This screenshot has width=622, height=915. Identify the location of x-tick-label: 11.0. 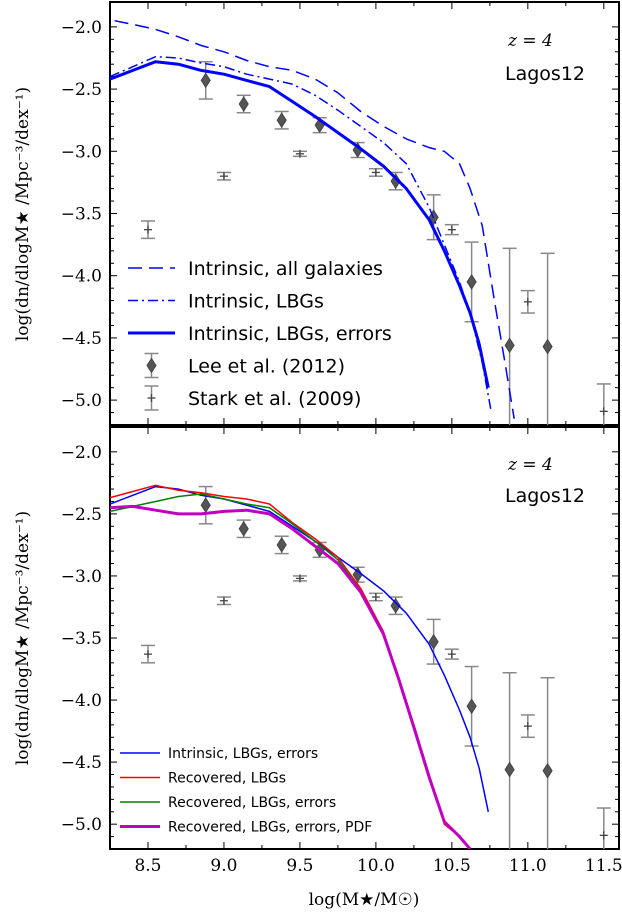
(528, 866).